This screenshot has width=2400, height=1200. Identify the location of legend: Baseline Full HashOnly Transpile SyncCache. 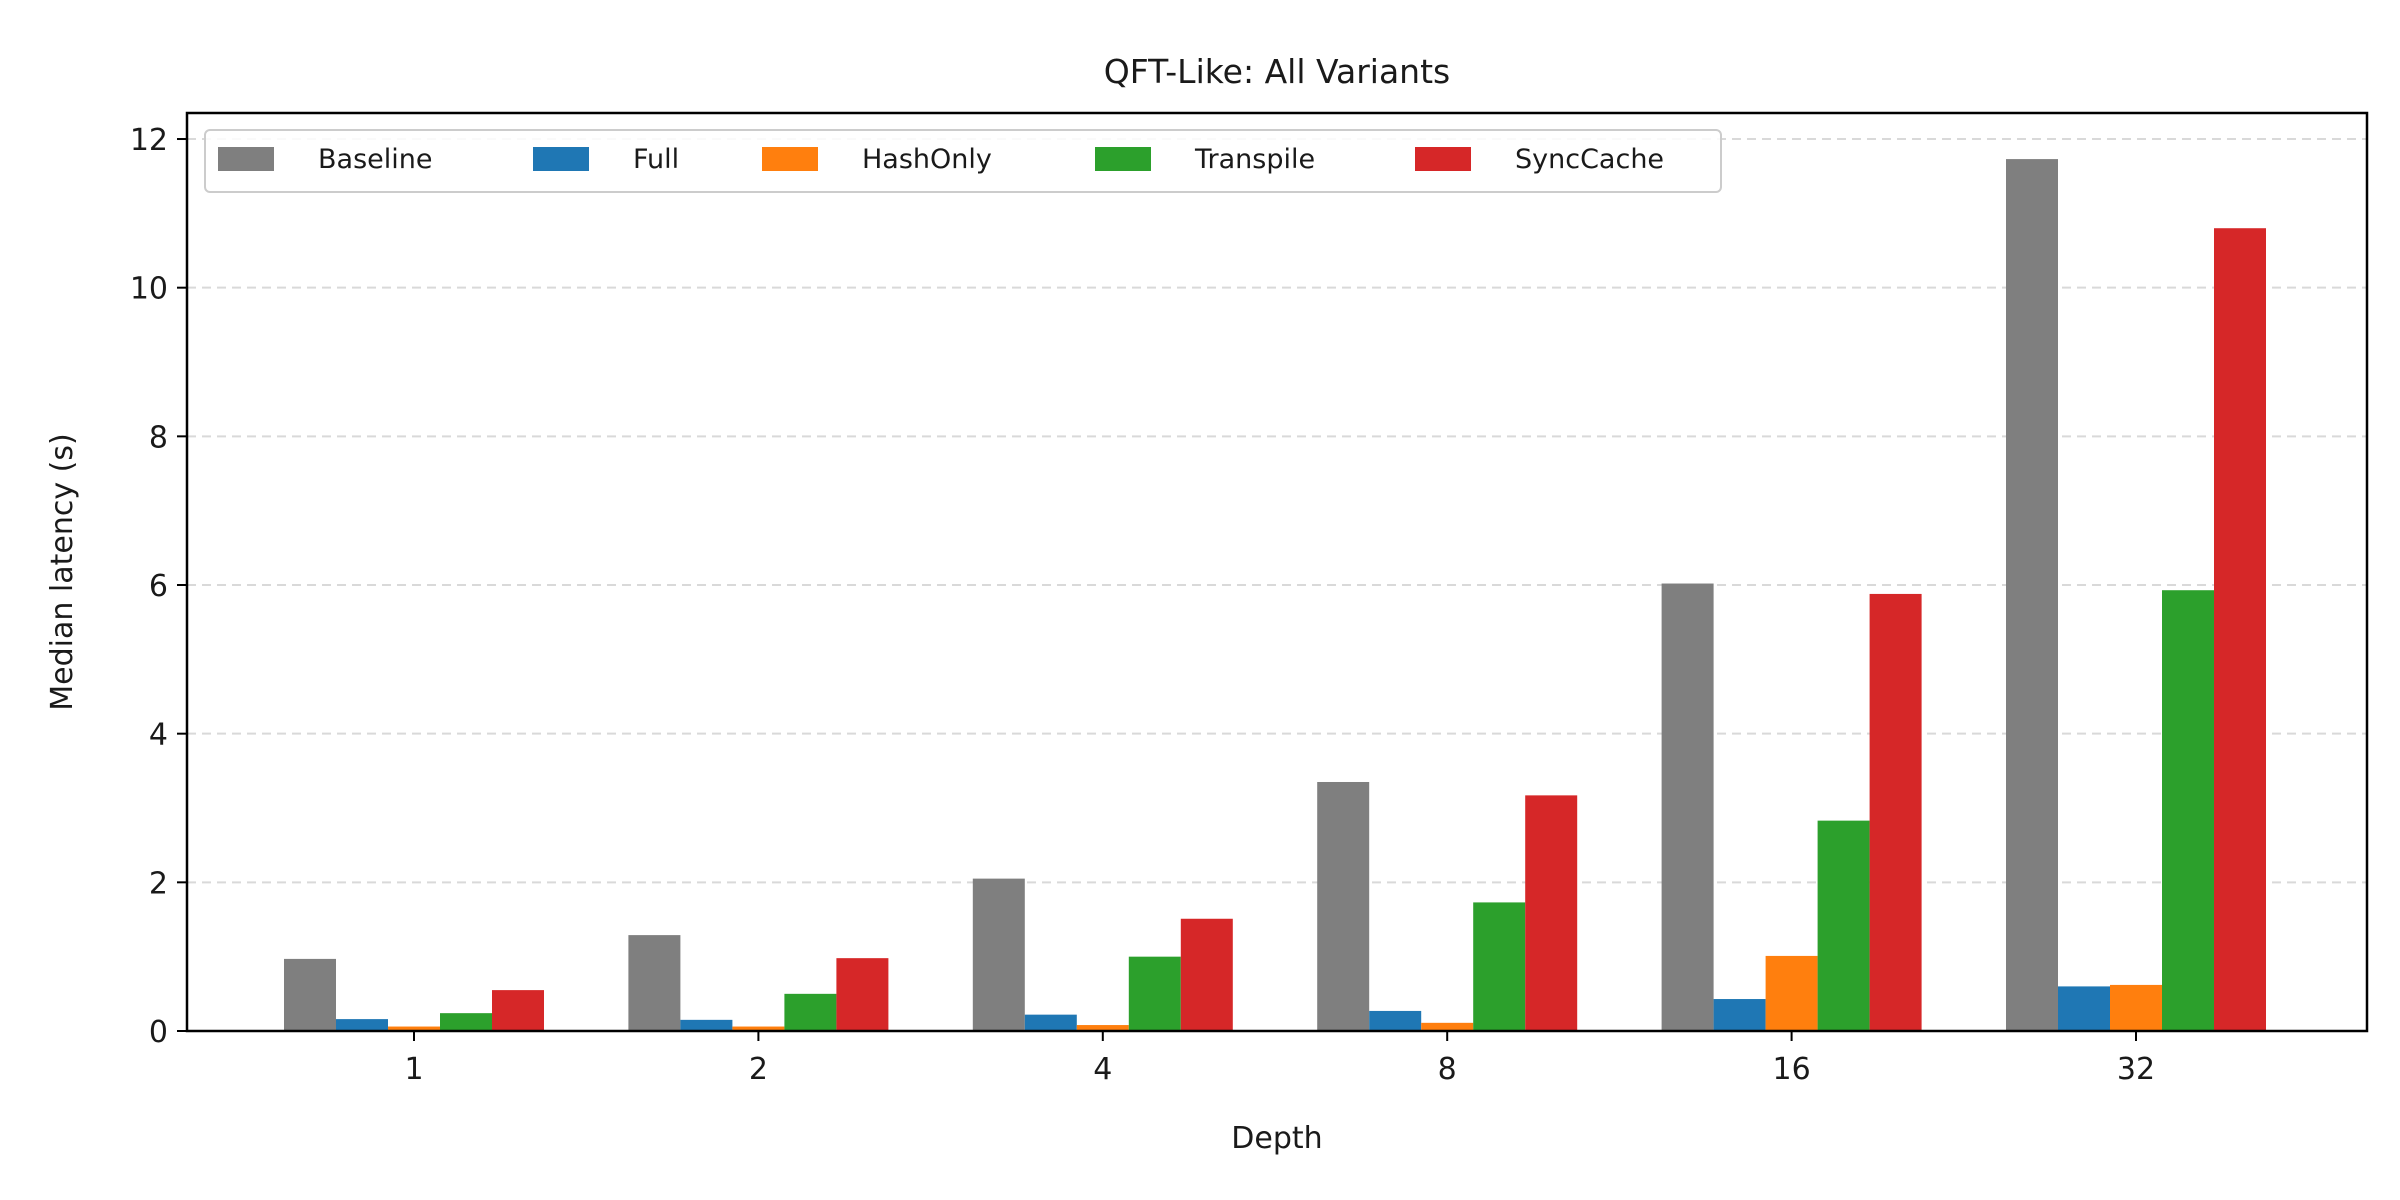
(963, 161).